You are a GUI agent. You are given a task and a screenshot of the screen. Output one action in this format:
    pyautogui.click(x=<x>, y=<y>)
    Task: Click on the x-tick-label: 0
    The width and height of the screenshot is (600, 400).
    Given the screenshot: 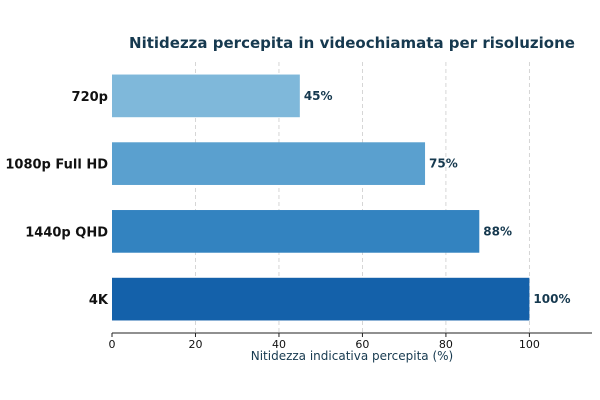 What is the action you would take?
    pyautogui.click(x=112, y=344)
    